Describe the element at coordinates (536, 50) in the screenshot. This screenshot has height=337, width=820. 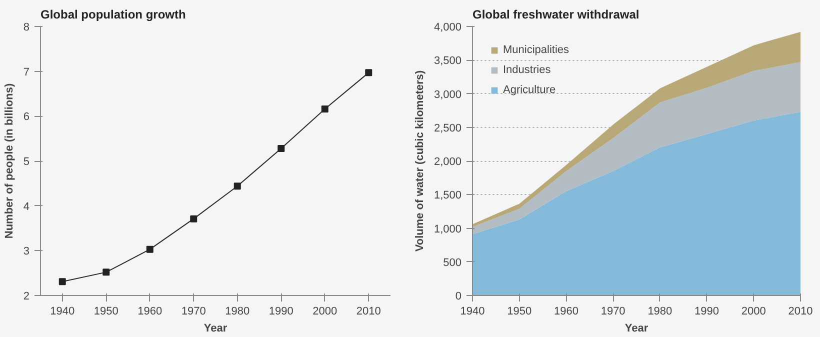
I see `legend-label: Municipalities` at that location.